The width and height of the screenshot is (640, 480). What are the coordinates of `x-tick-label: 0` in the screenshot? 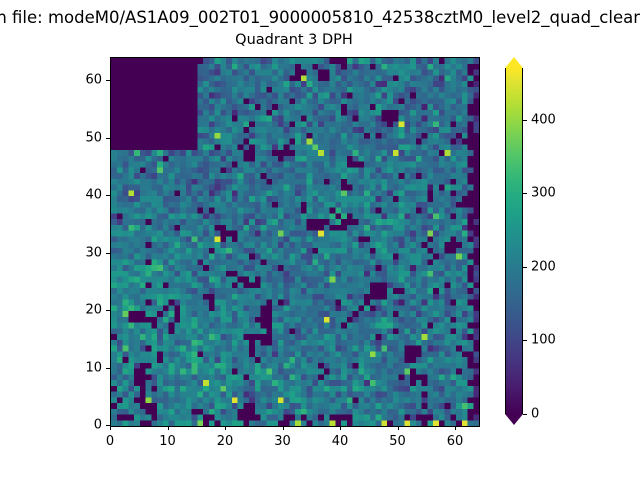 It's located at (110, 441).